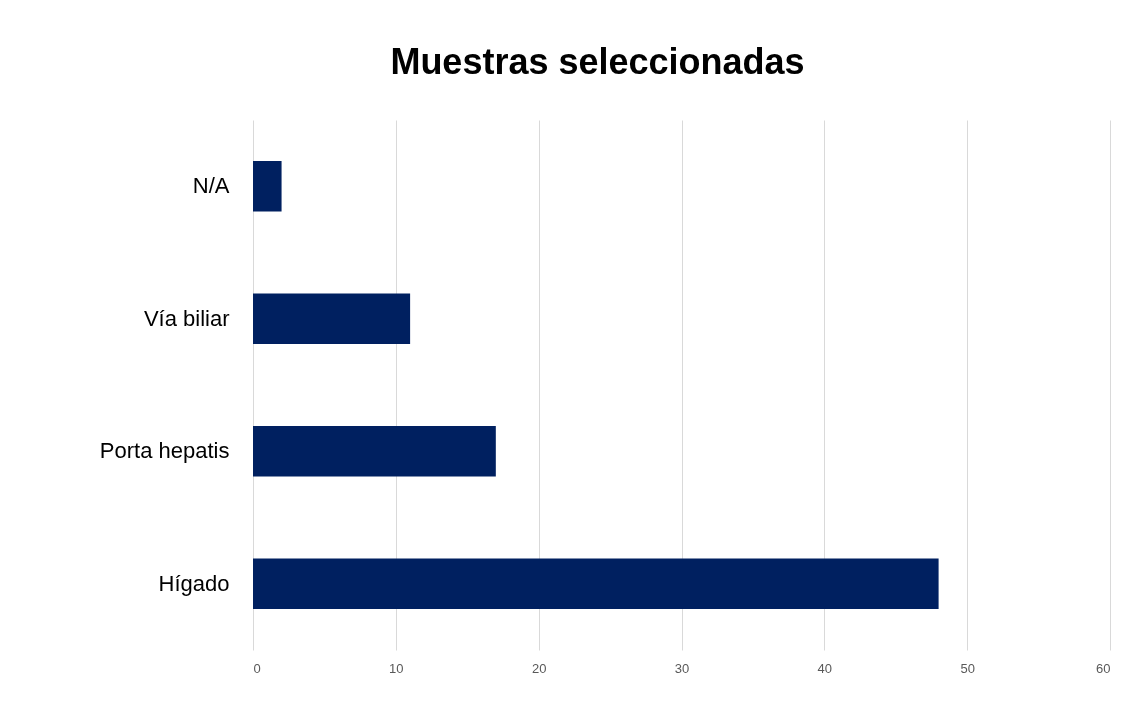 The image size is (1143, 715). Describe the element at coordinates (1103, 668) in the screenshot. I see `x-tick-label: 60` at that location.